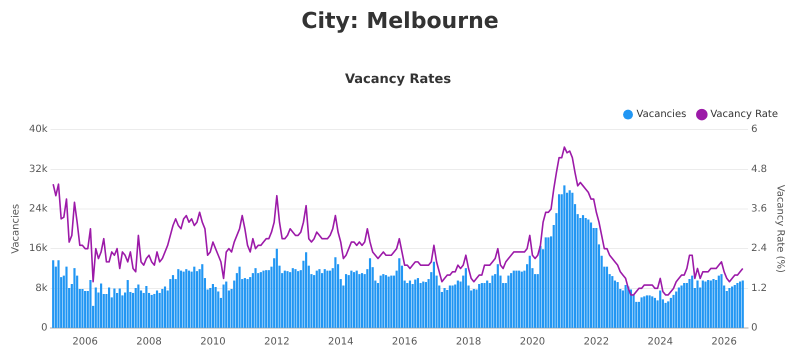 The image size is (800, 353). What do you see at coordinates (759, 288) in the screenshot?
I see `y2-tick-label: 1.2` at bounding box center [759, 288].